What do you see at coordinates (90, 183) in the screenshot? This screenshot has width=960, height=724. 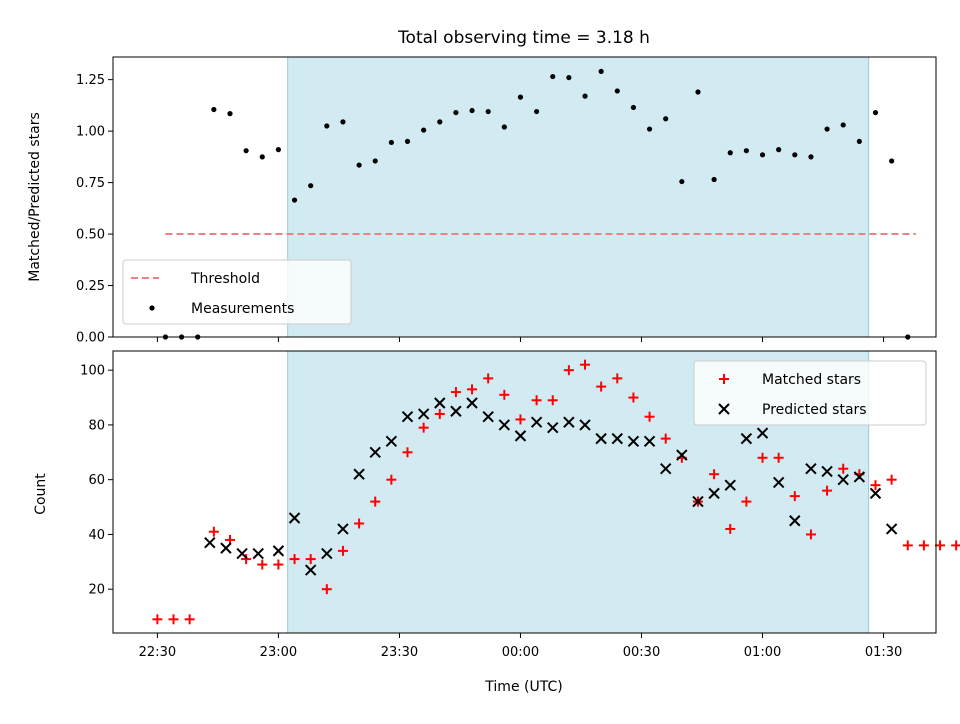 I see `y-tick-label: 0.75` at bounding box center [90, 183].